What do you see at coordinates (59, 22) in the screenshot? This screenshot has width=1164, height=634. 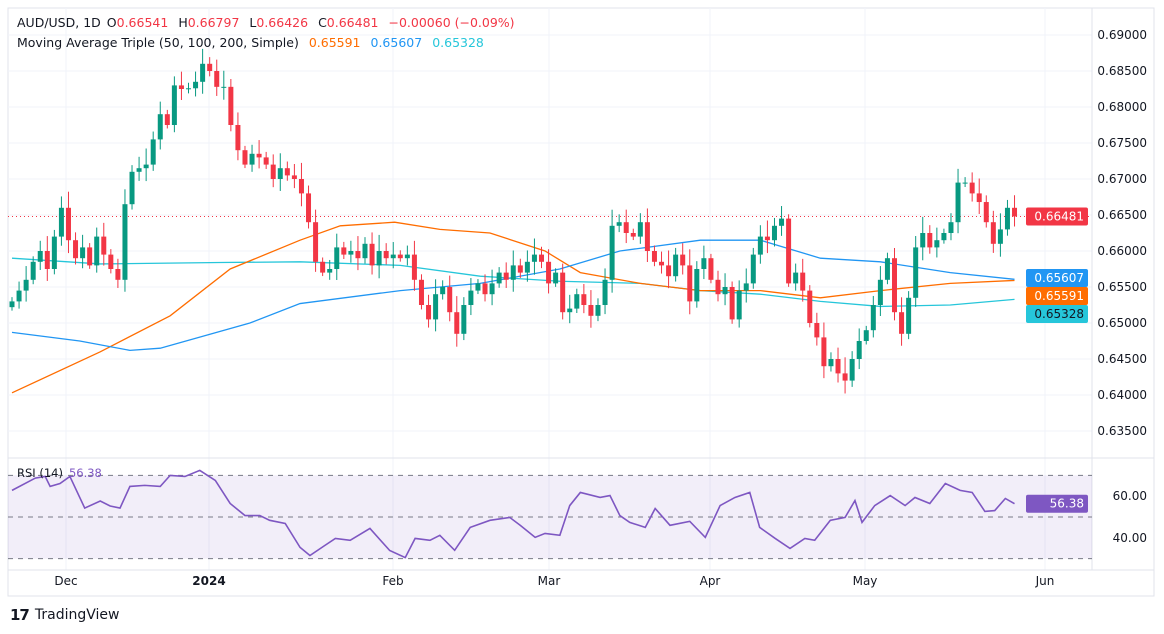 I see `symbol-label: AUD/USD, 1D` at bounding box center [59, 22].